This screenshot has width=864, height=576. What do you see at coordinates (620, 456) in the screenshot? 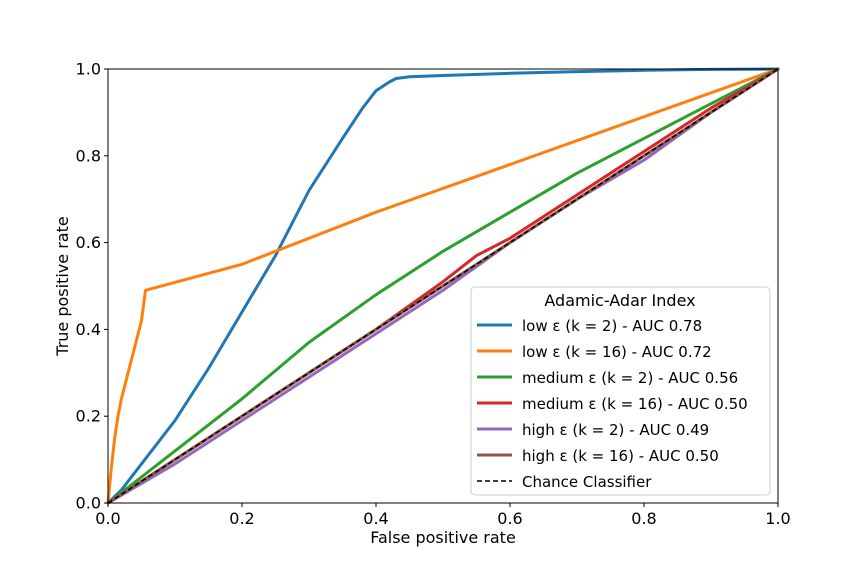
I see `legend-label: high ε (k = 16) - AUC 0.50` at bounding box center [620, 456].